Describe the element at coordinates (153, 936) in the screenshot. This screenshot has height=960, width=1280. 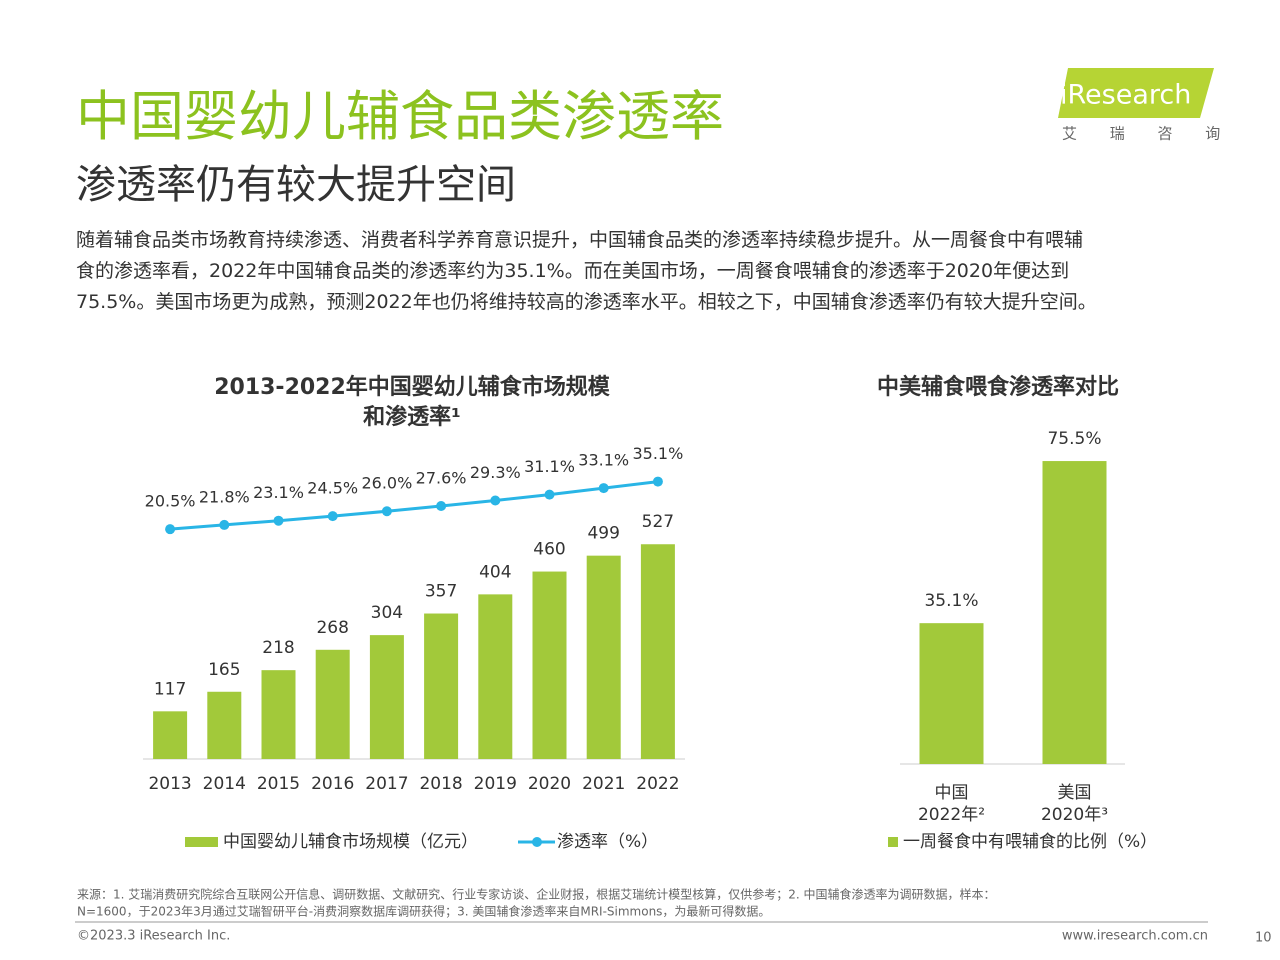
I see `copyright: ©2023.3 iResearch Inc.` at that location.